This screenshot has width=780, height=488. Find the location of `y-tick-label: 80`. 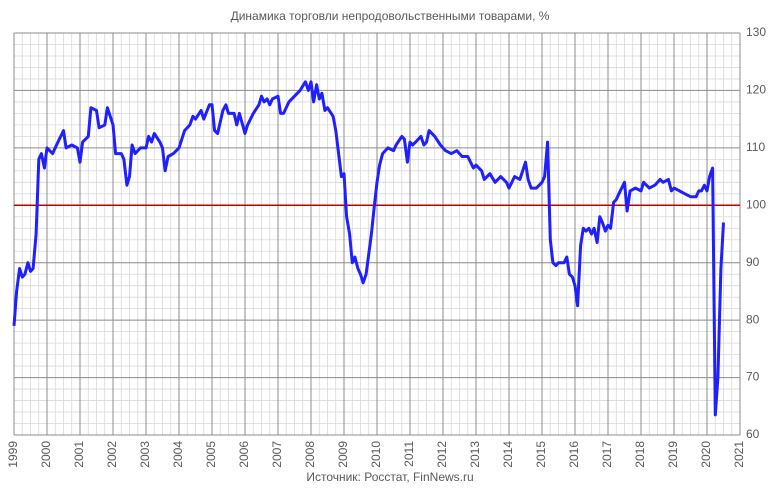

y-tick-label: 80 is located at coordinates (753, 319).